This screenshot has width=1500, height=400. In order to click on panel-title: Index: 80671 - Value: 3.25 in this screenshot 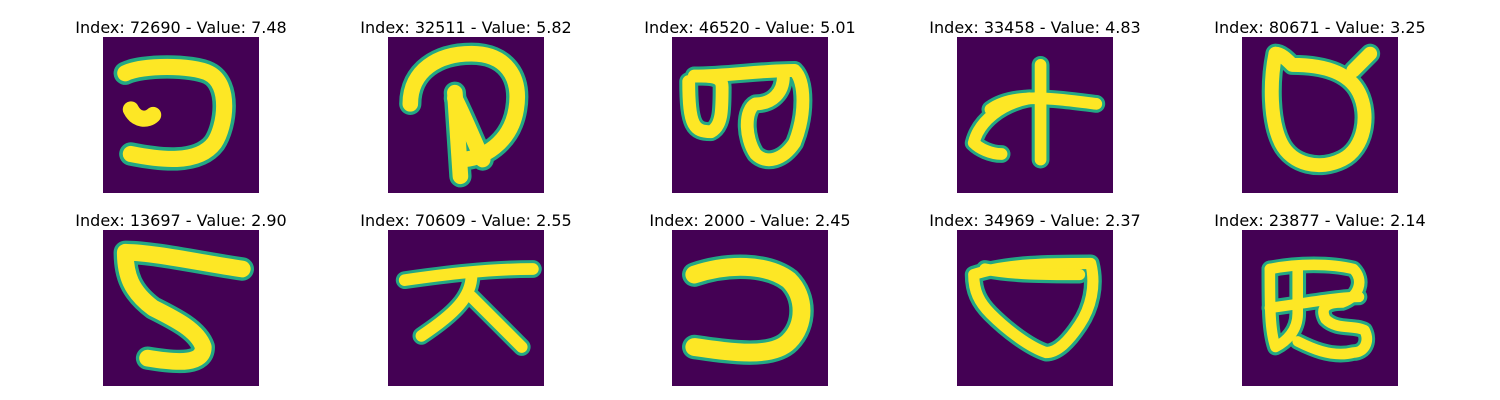, I will do `click(1320, 27)`.